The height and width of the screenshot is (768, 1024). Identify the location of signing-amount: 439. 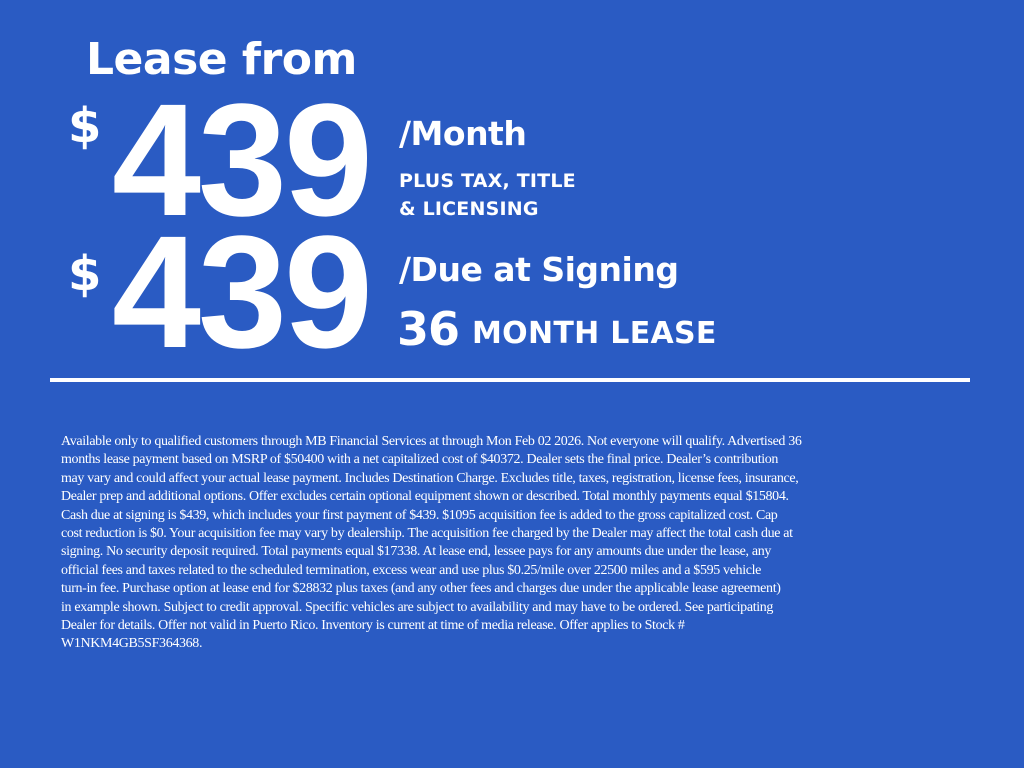
(242, 291).